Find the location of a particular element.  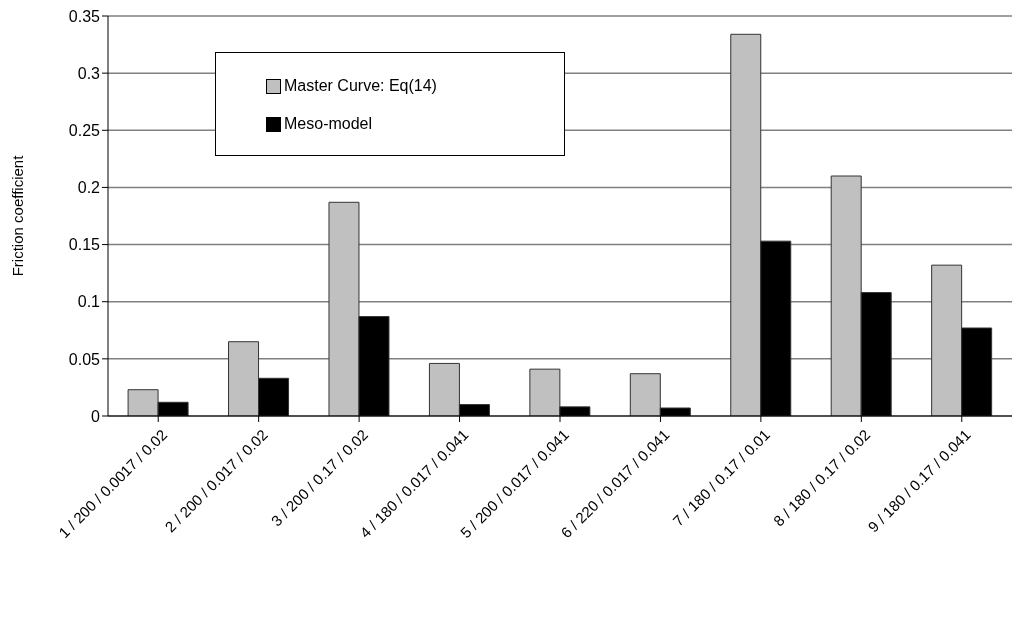

y-tick-label: 0 is located at coordinates (96, 416).